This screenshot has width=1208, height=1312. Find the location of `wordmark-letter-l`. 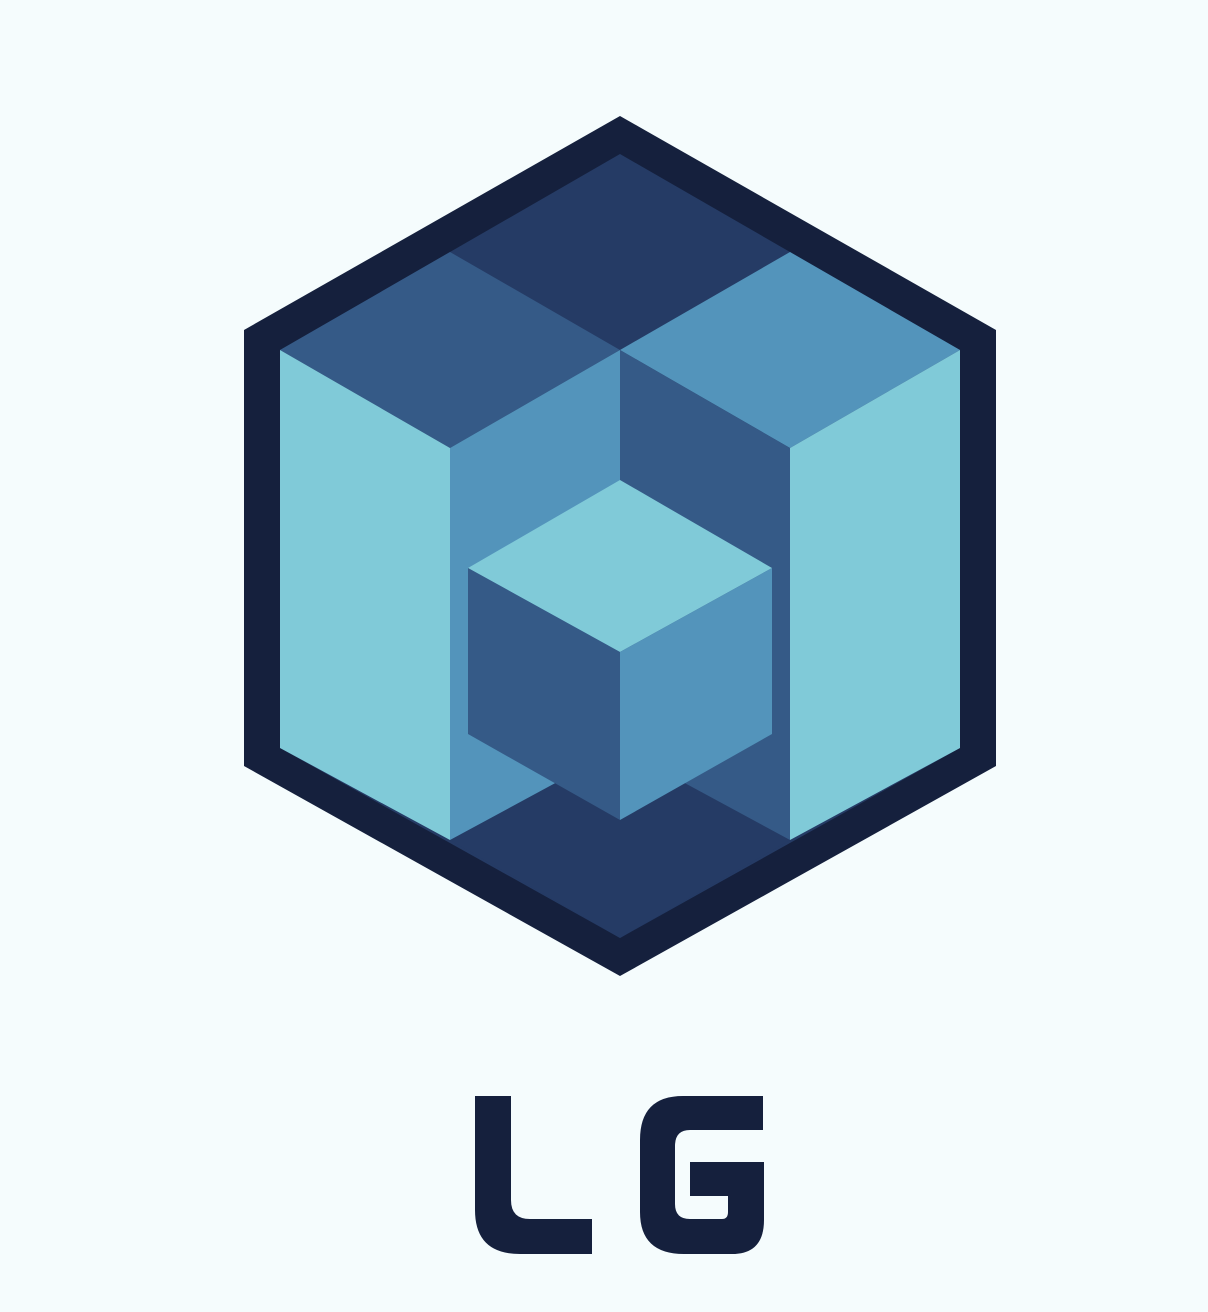

wordmark-letter-l is located at coordinates (533, 1175).